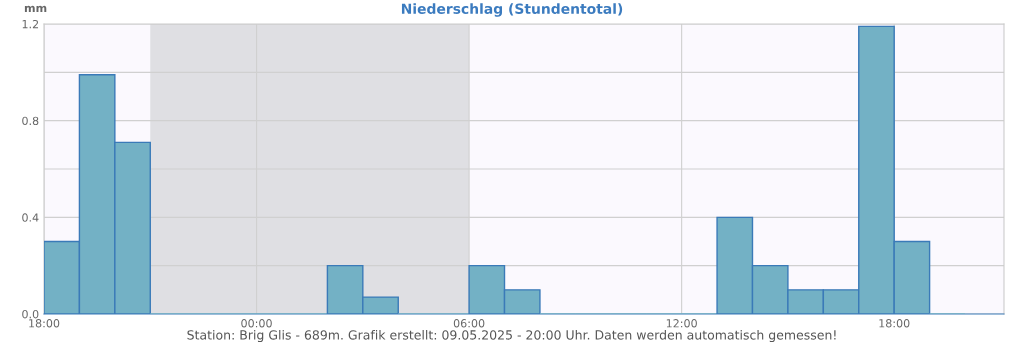 This screenshot has height=350, width=1024. What do you see at coordinates (30, 24) in the screenshot?
I see `y-tick-label: 1.2` at bounding box center [30, 24].